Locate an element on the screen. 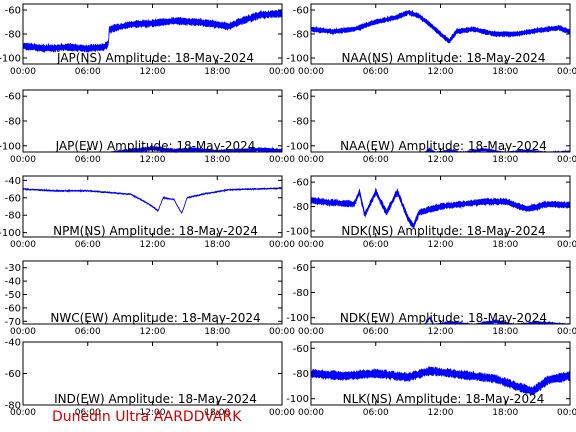 This screenshot has height=432, width=576. panel-title: NDK(EW) Amplitude: 18-May-2024 is located at coordinates (443, 318).